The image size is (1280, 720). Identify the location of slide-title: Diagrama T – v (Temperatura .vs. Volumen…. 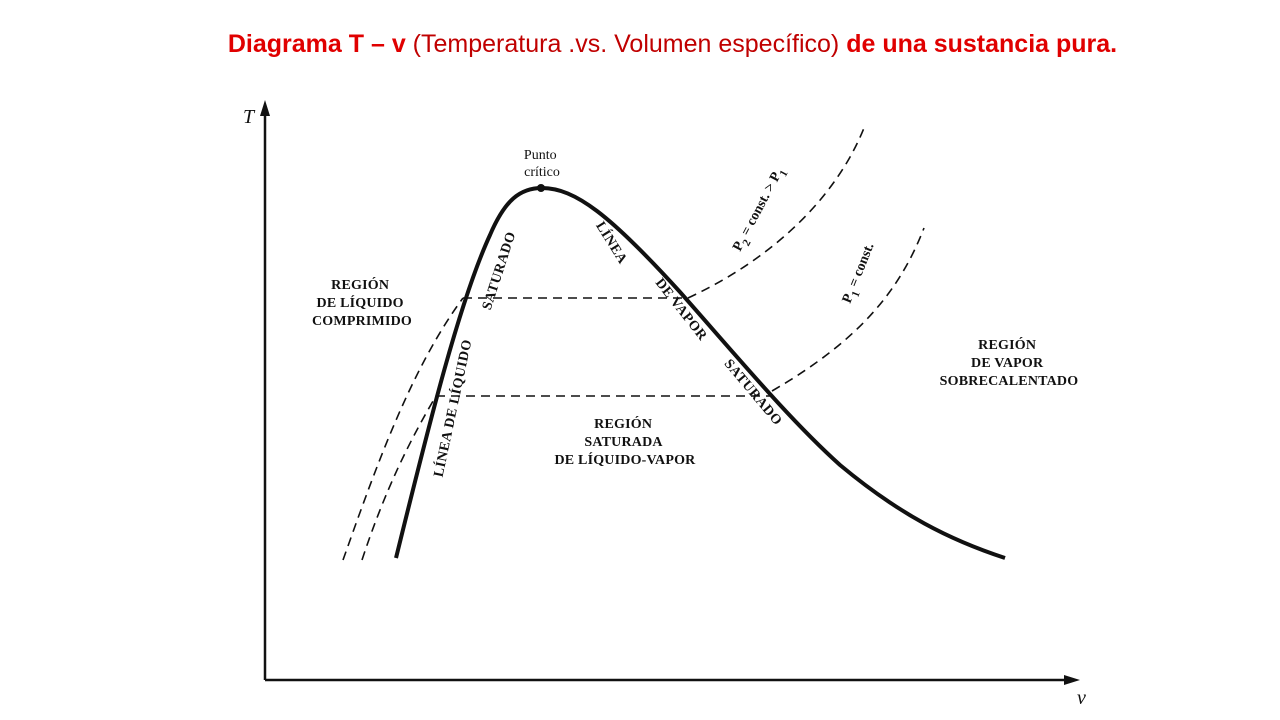
(640, 44).